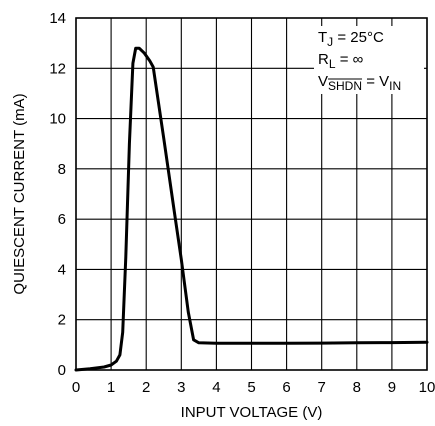  I want to click on x-axis-title: INPUT VOLTAGE (V), so click(252, 412).